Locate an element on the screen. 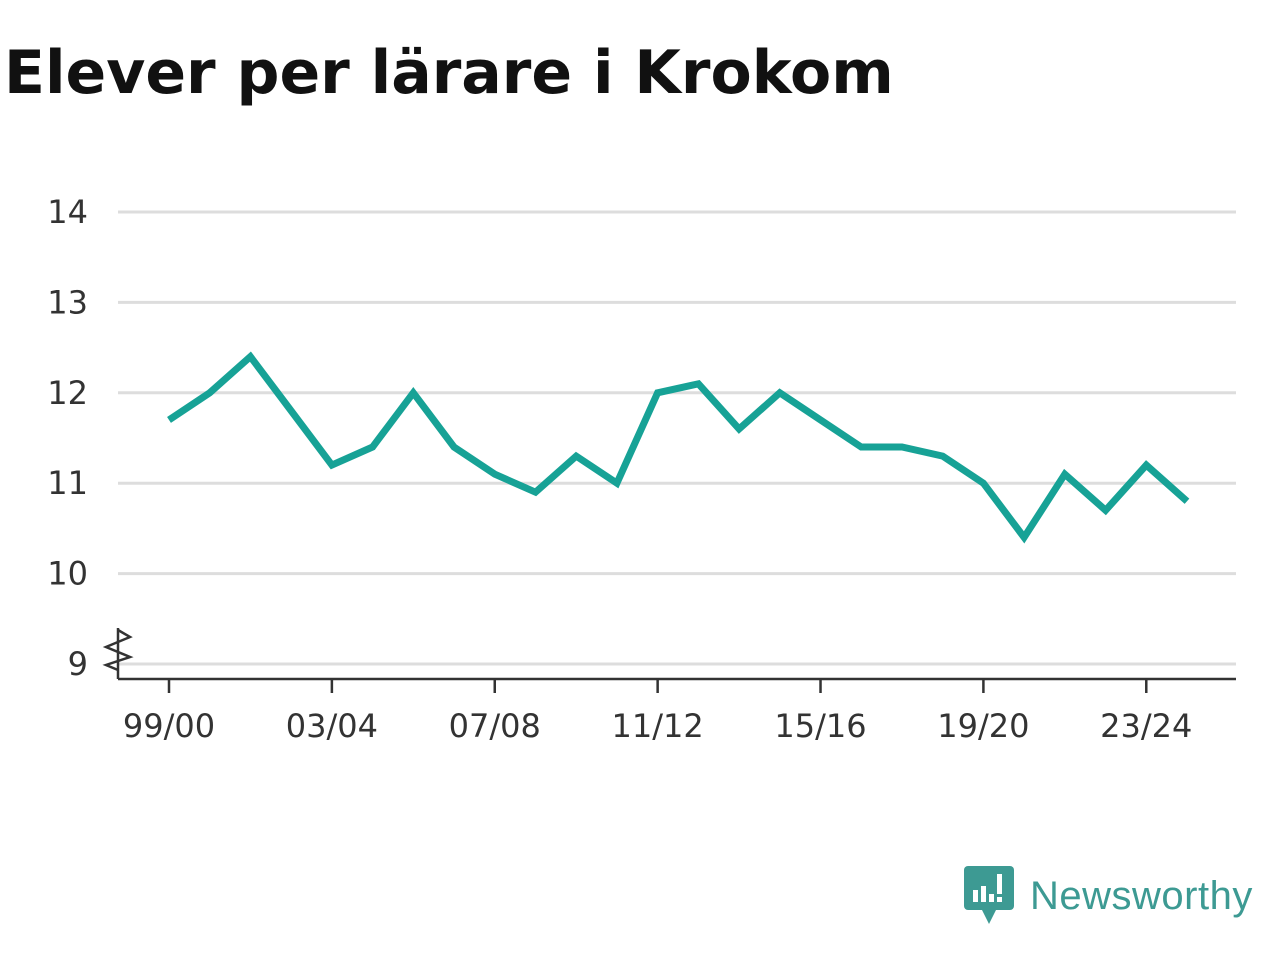 This screenshot has width=1280, height=960. y-tick-label: 10 is located at coordinates (67, 574).